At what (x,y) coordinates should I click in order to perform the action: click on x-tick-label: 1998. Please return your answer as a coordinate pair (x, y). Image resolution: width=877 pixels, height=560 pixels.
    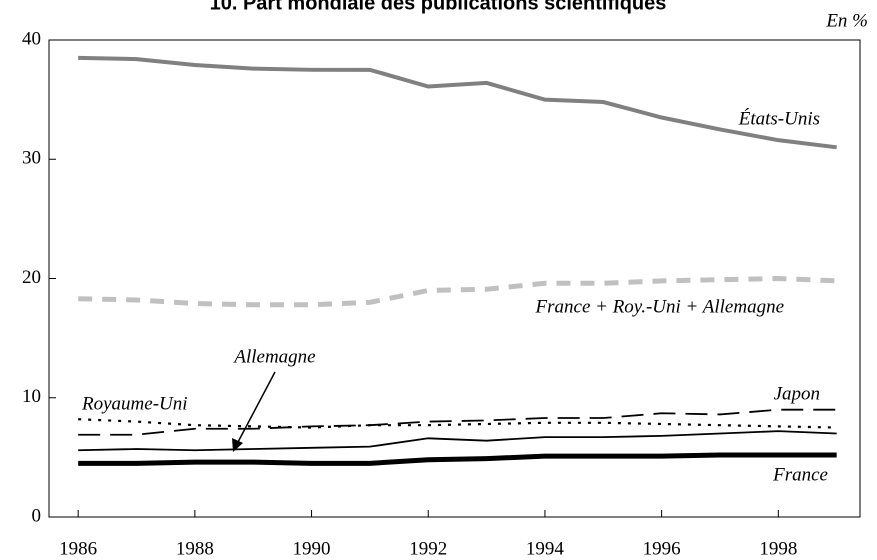
    Looking at the image, I should click on (778, 548).